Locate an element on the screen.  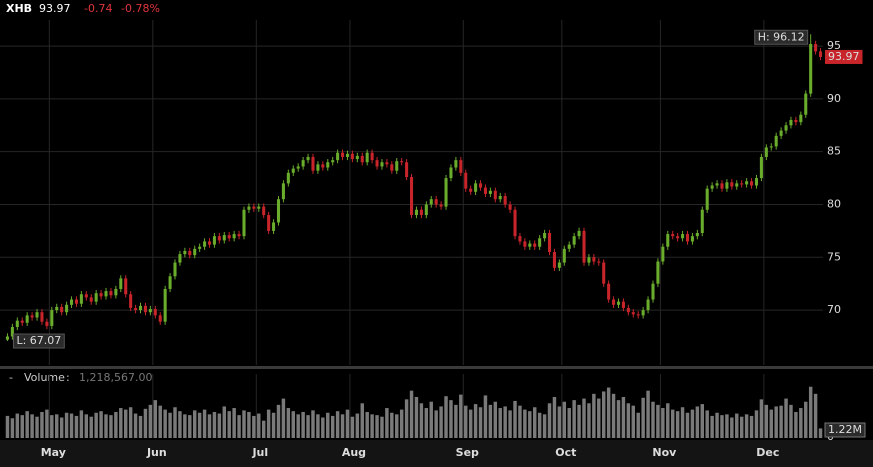
price-tag-box is located at coordinates (844, 56).